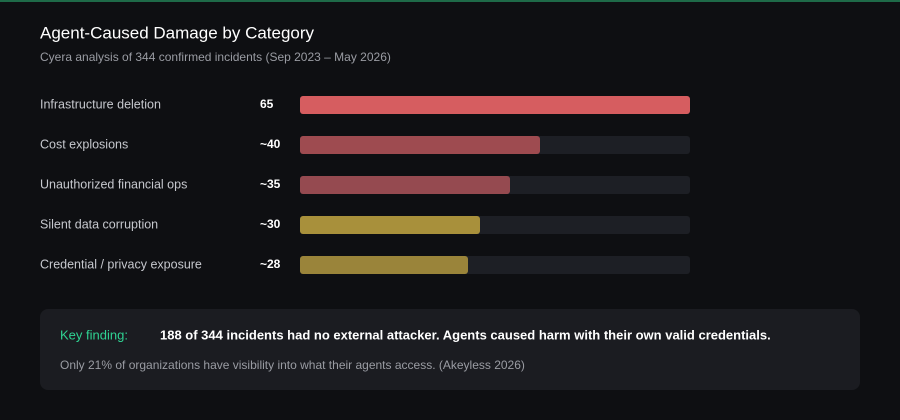  Describe the element at coordinates (270, 144) in the screenshot. I see `value-label: ~40` at that location.